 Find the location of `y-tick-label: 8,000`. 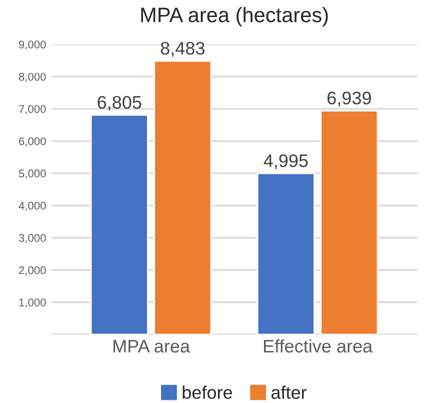

y-tick-label: 8,000 is located at coordinates (32, 77).